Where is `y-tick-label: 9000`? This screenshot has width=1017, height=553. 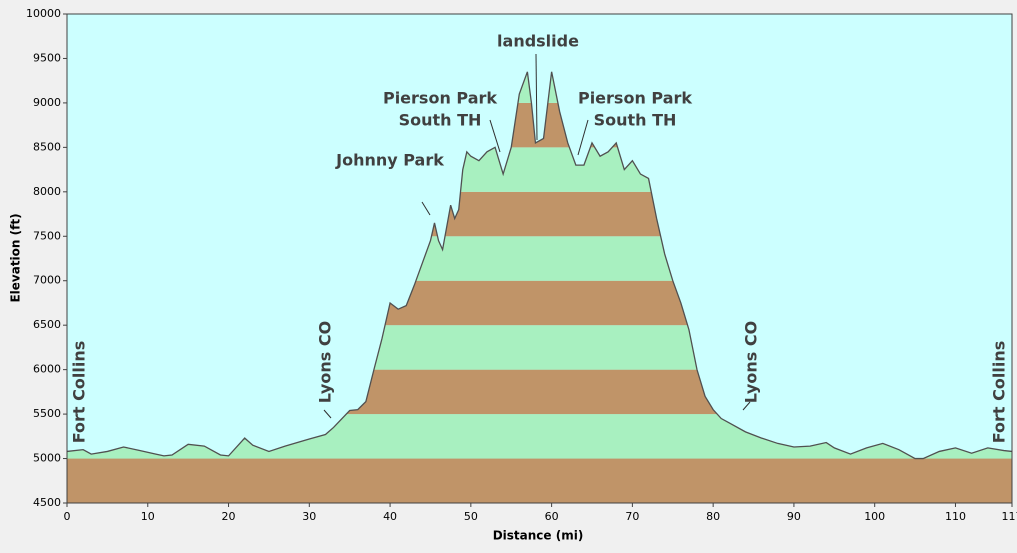
y-tick-label: 9000 is located at coordinates (47, 102).